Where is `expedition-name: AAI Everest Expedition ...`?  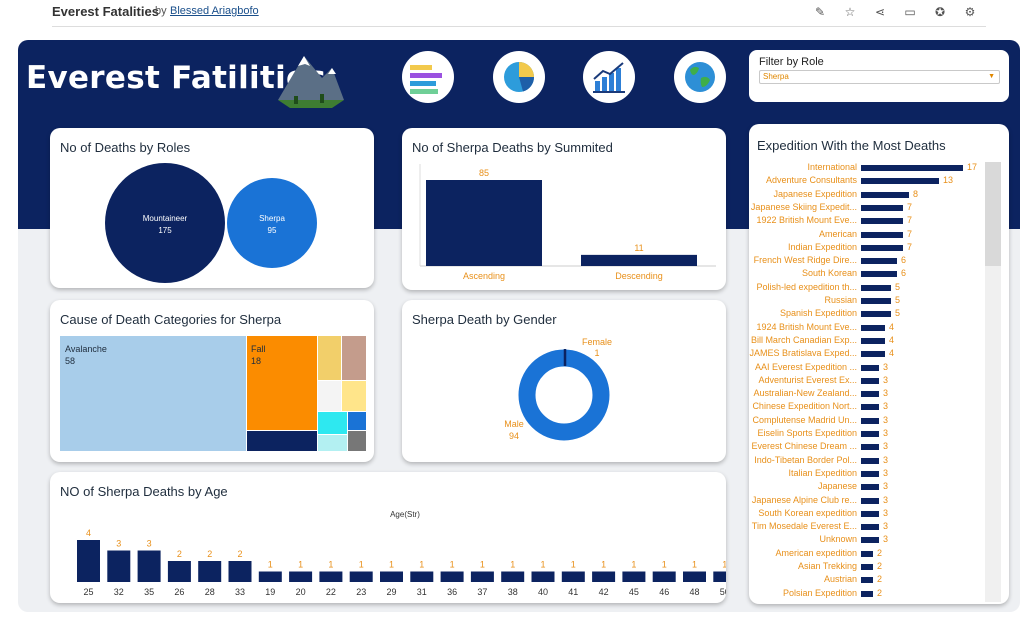 expedition-name: AAI Everest Expedition ... is located at coordinates (805, 366).